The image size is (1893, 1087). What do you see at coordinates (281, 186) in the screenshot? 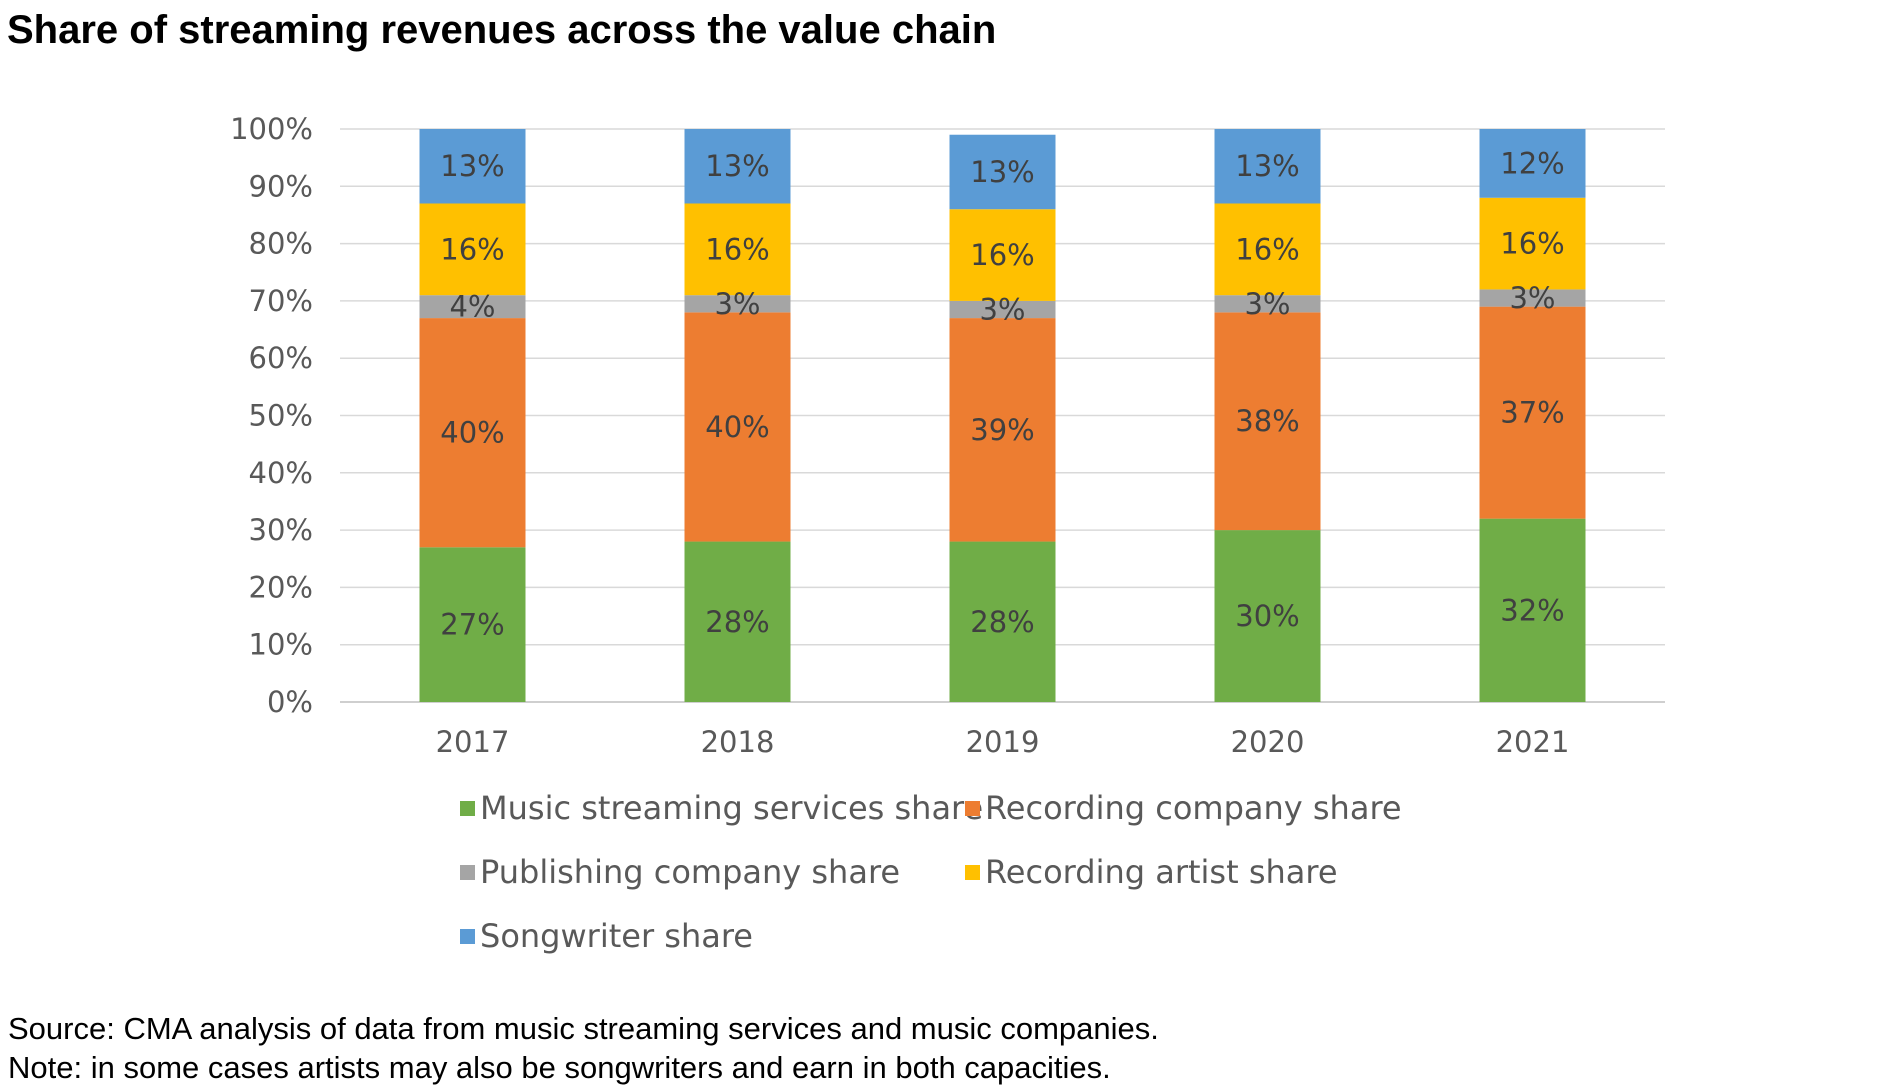
I see `y-tick-label: 90%` at bounding box center [281, 186].